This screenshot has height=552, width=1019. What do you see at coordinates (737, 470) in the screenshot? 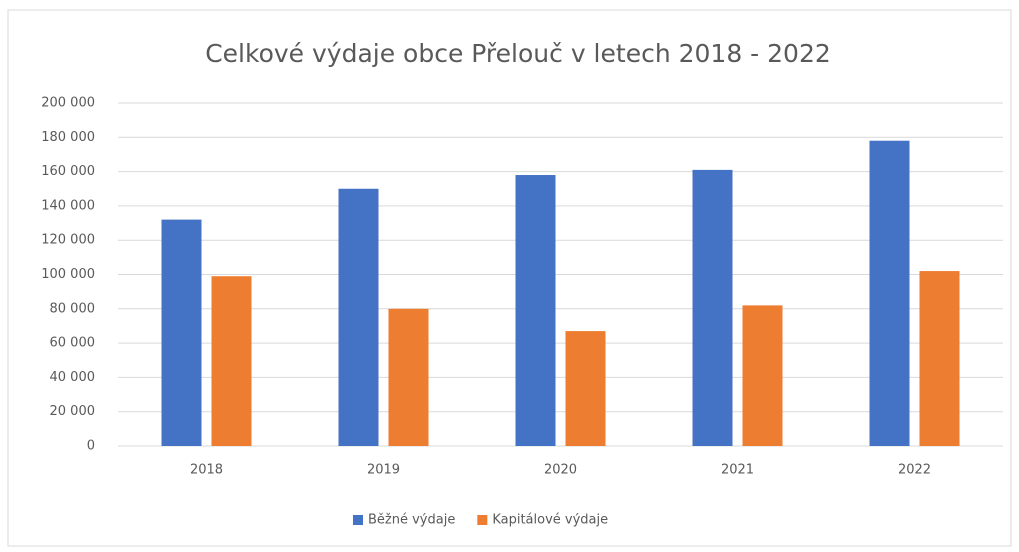
I see `x-tick-label: 2021` at bounding box center [737, 470].